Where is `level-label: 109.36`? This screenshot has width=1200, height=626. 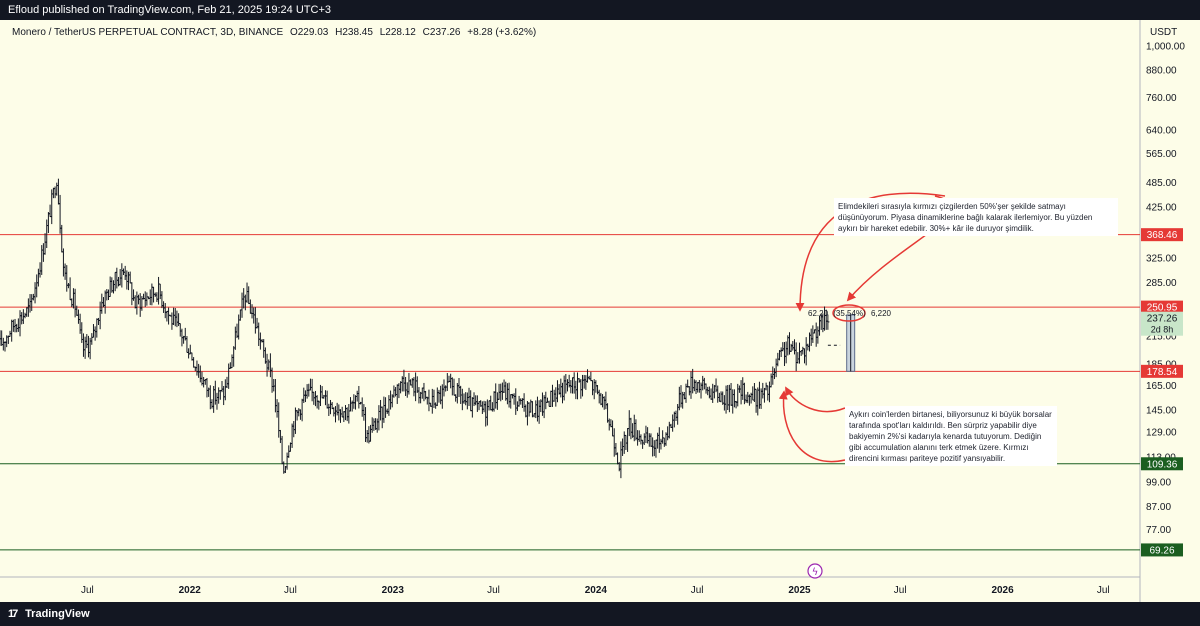
level-label: 109.36 is located at coordinates (1162, 464).